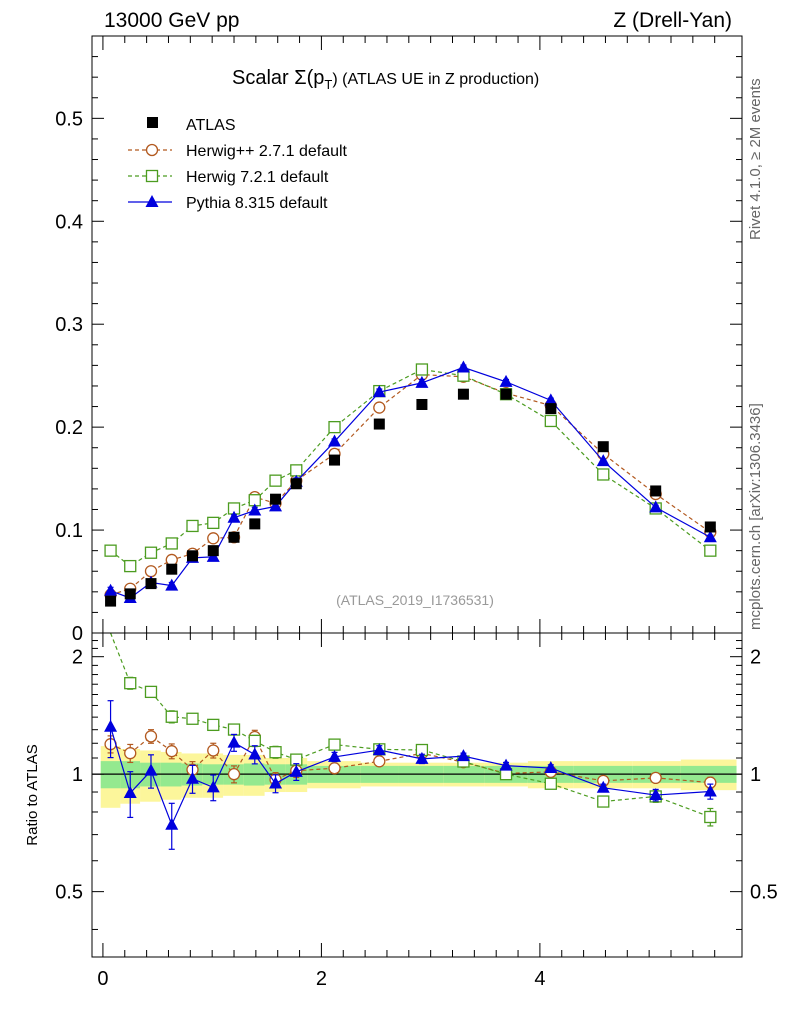 The width and height of the screenshot is (786, 1024). I want to click on legend-marker-pythia, so click(152, 201).